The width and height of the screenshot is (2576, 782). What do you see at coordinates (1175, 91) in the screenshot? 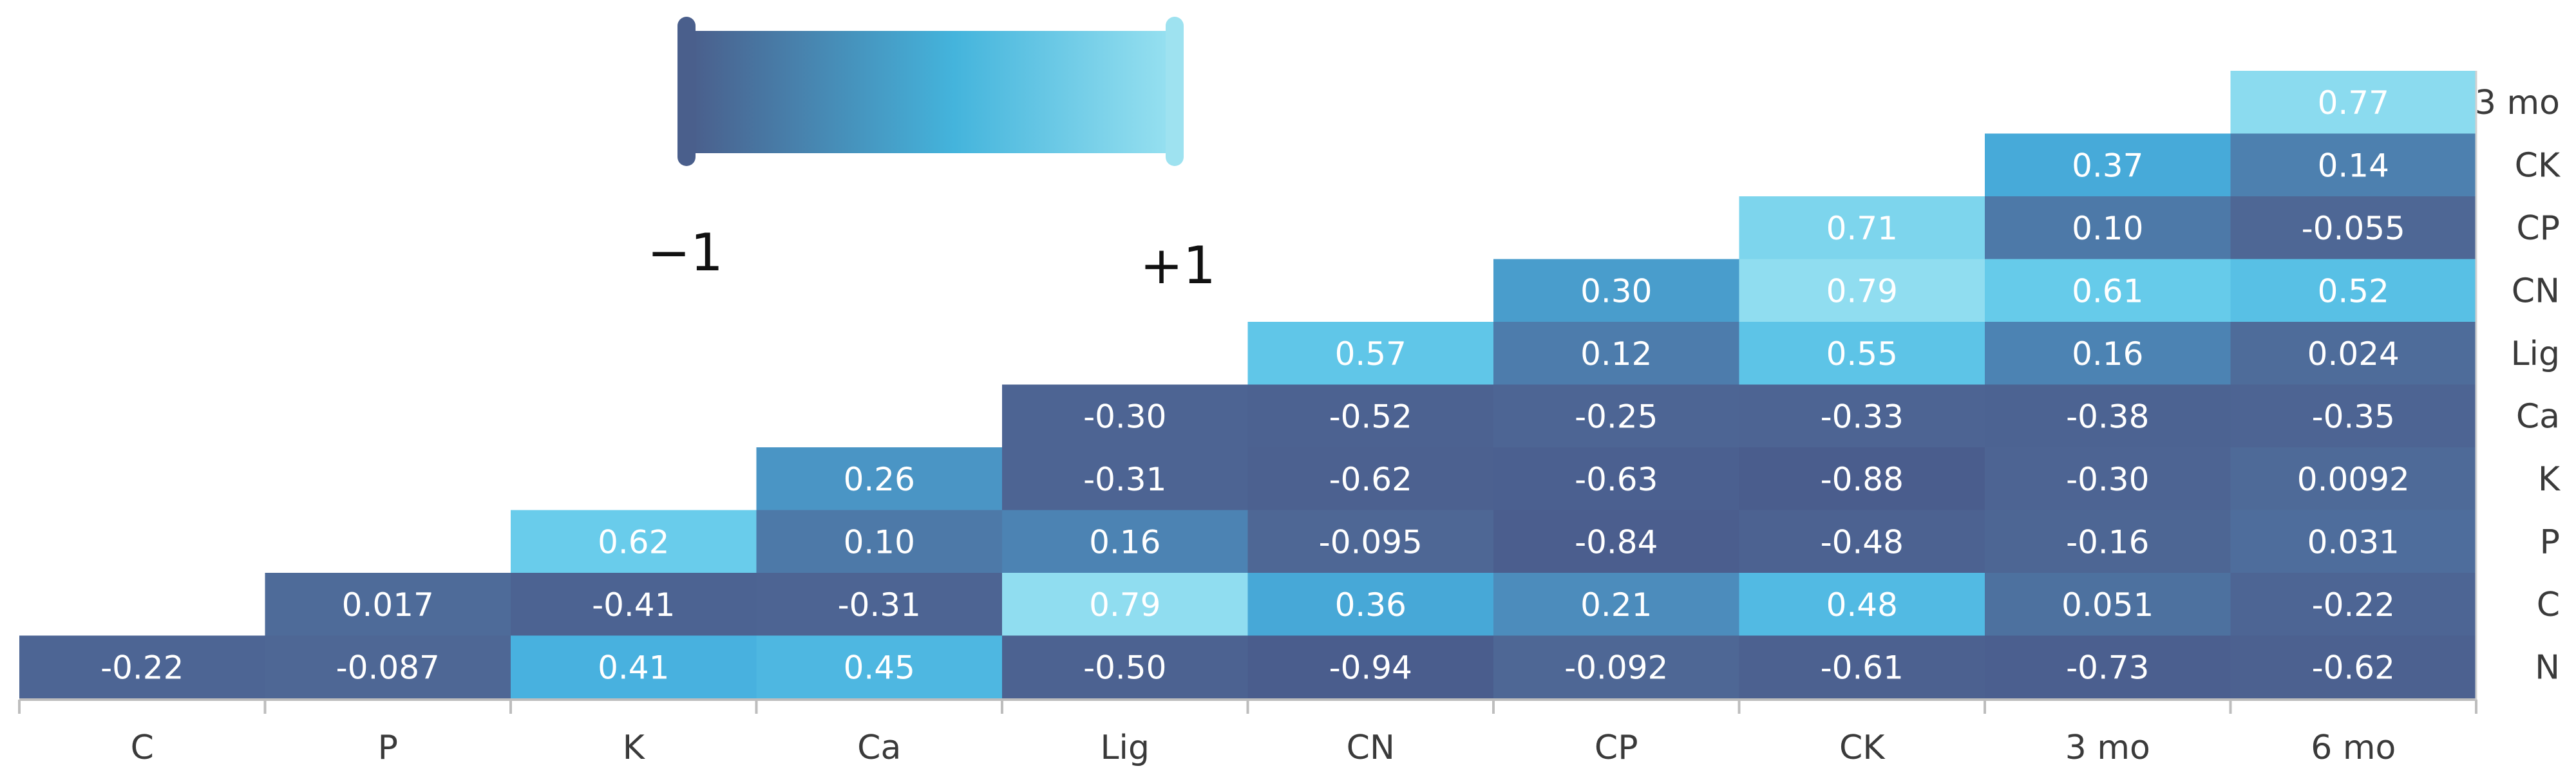
I see `colorbar-max-cap` at bounding box center [1175, 91].